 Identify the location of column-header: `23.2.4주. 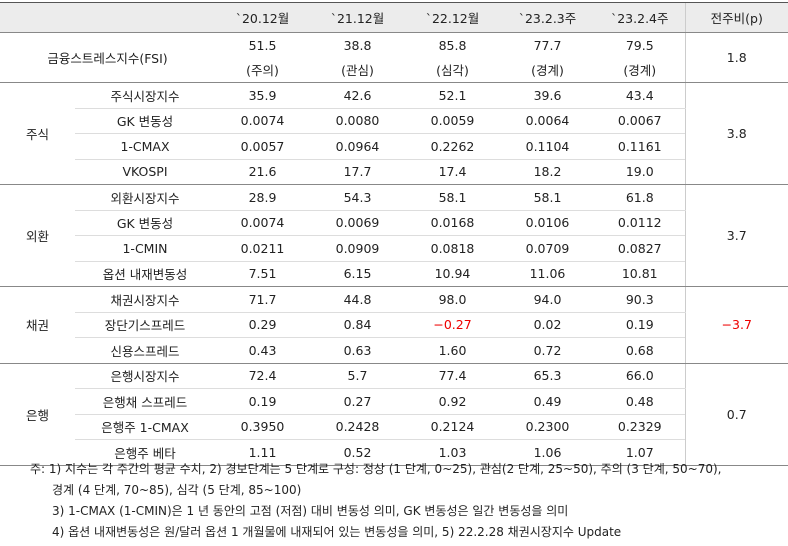
(640, 17).